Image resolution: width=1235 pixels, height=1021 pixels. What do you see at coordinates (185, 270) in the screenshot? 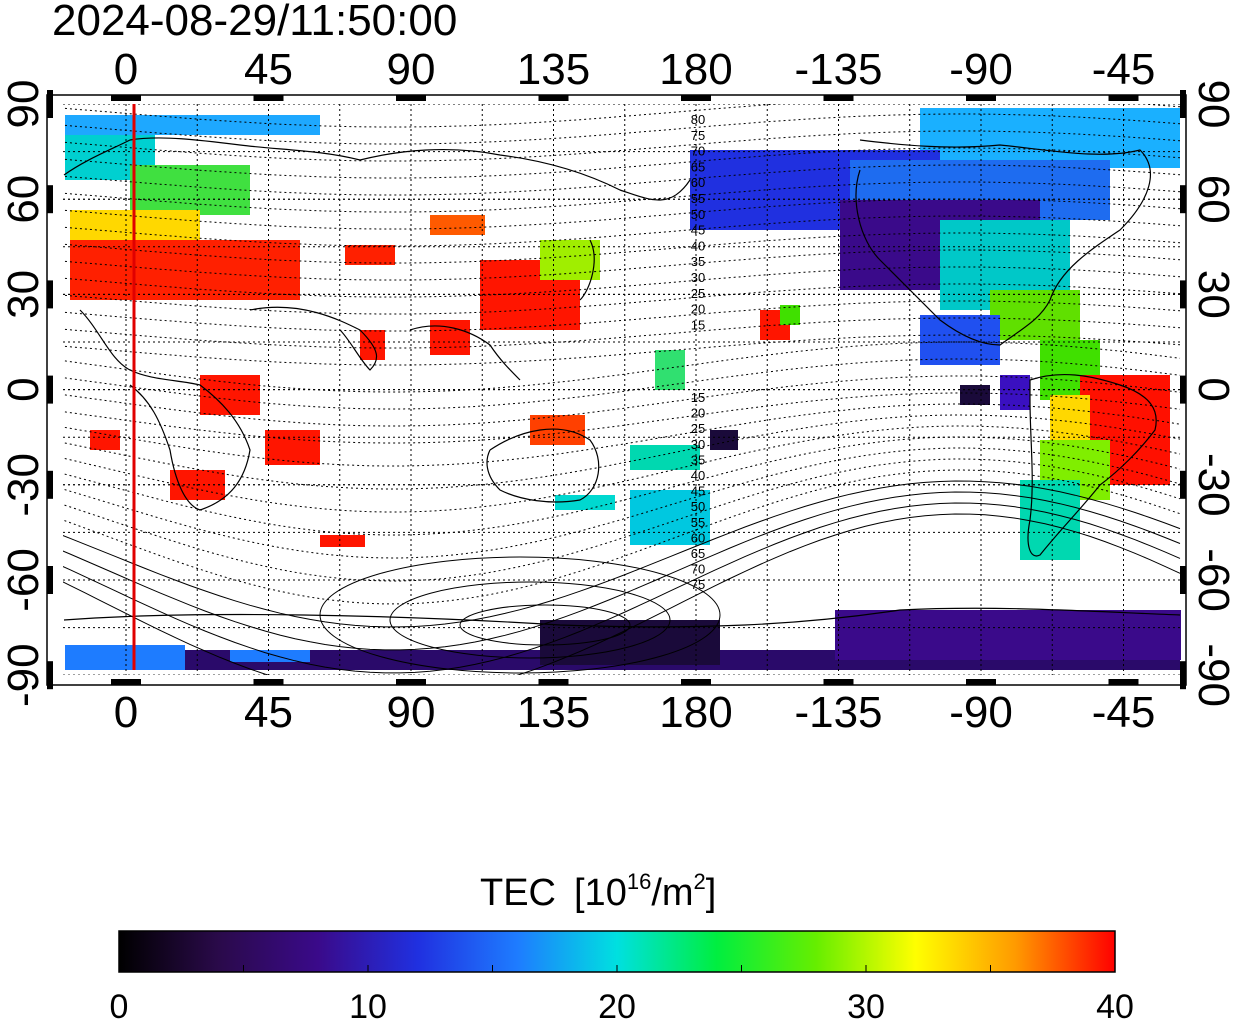
I see `tec-patch-europe` at bounding box center [185, 270].